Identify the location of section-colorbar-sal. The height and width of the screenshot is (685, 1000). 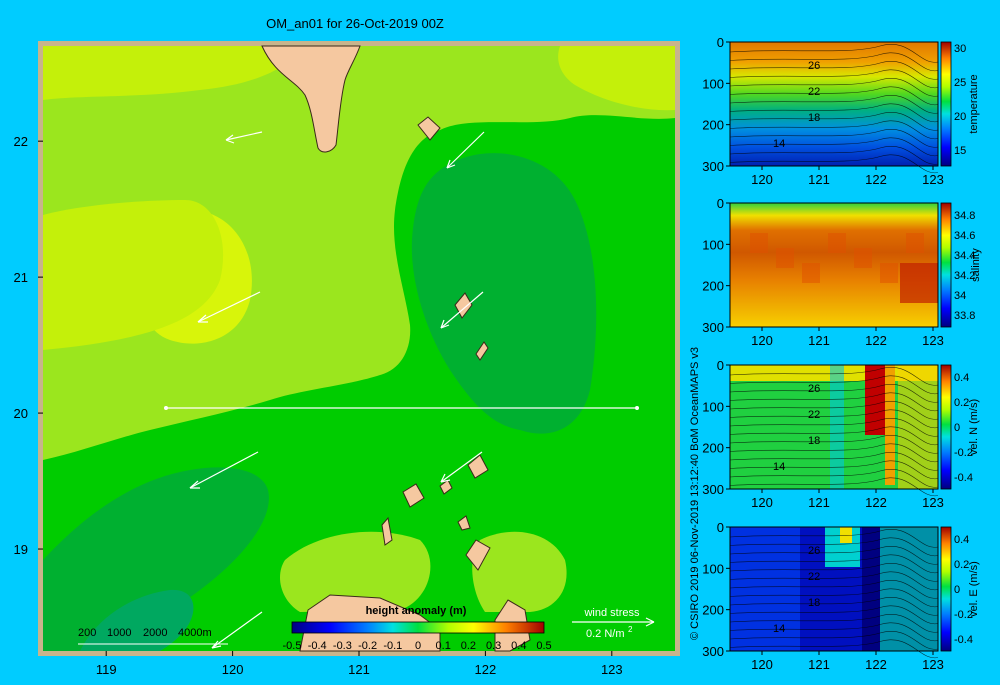
(946, 265).